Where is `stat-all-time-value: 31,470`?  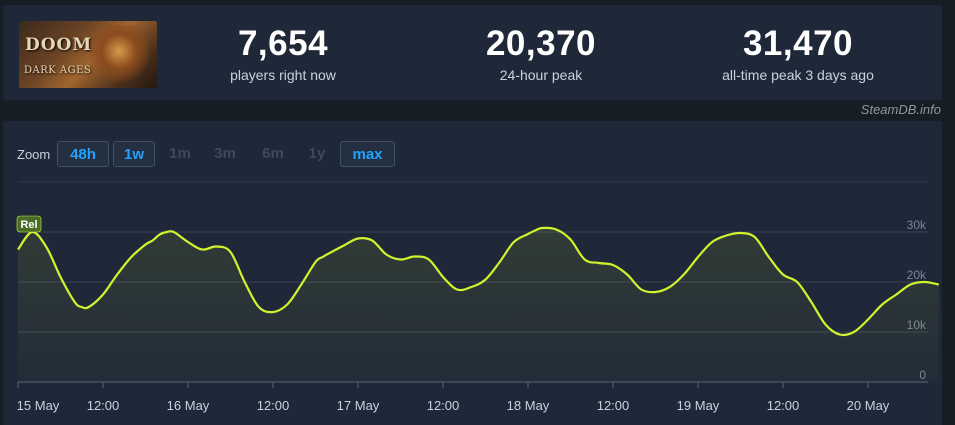 stat-all-time-value: 31,470 is located at coordinates (798, 43).